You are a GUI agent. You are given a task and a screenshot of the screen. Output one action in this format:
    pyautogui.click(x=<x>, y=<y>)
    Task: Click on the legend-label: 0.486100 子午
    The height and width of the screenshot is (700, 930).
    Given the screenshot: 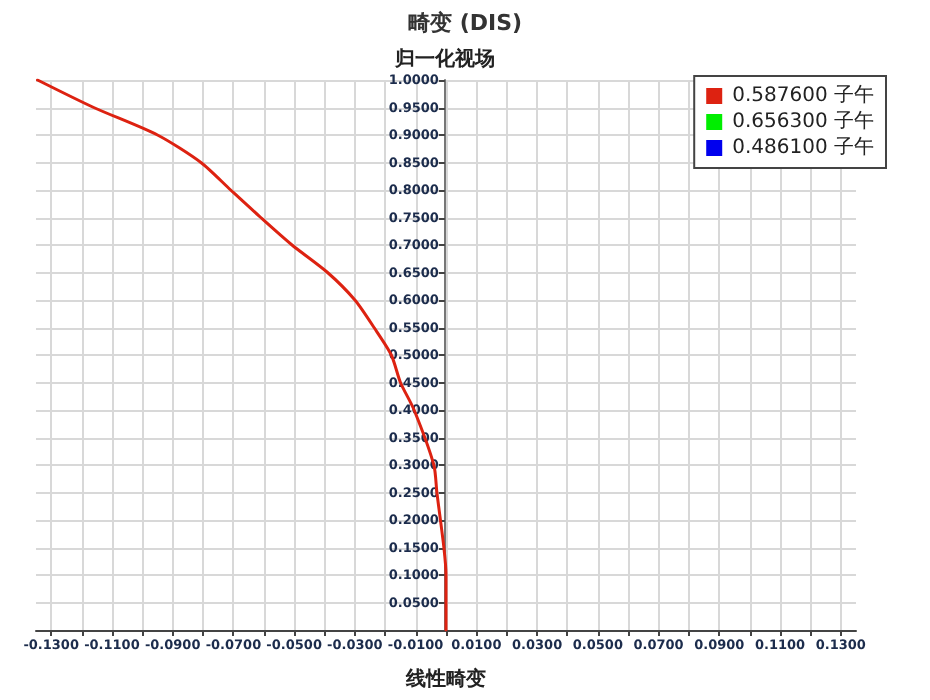 What is the action you would take?
    pyautogui.click(x=803, y=147)
    